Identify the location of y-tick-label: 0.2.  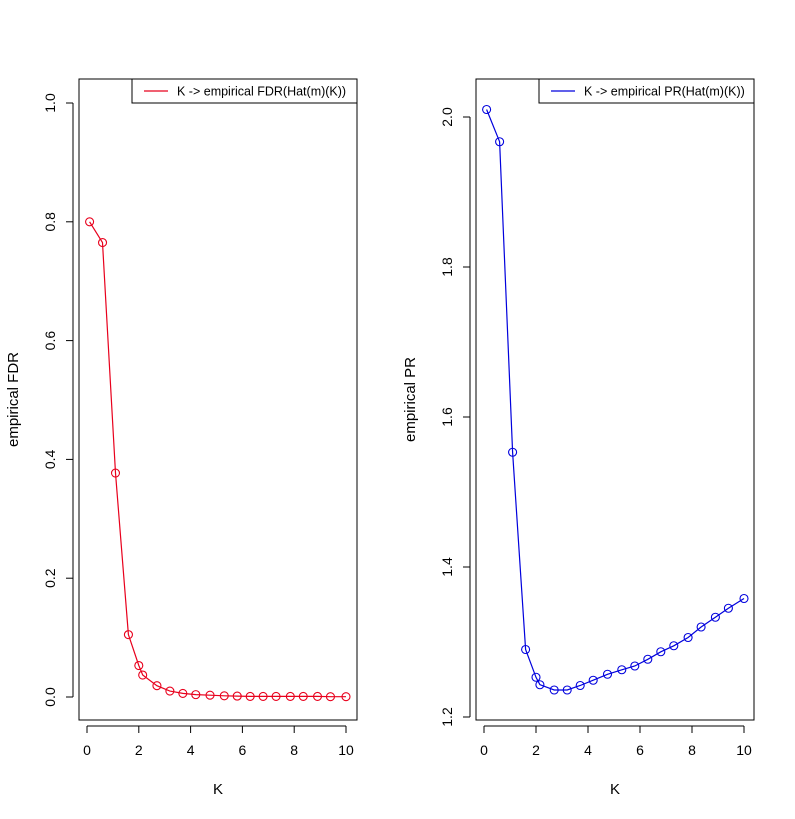
(50, 578).